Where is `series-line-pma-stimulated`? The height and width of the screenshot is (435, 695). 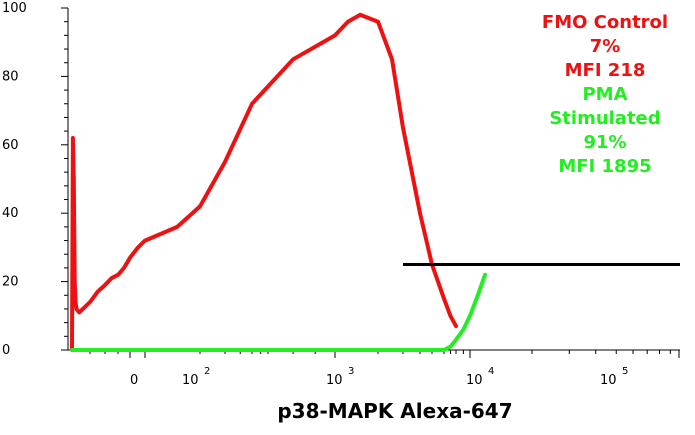
series-line-pma-stimulated is located at coordinates (278, 312).